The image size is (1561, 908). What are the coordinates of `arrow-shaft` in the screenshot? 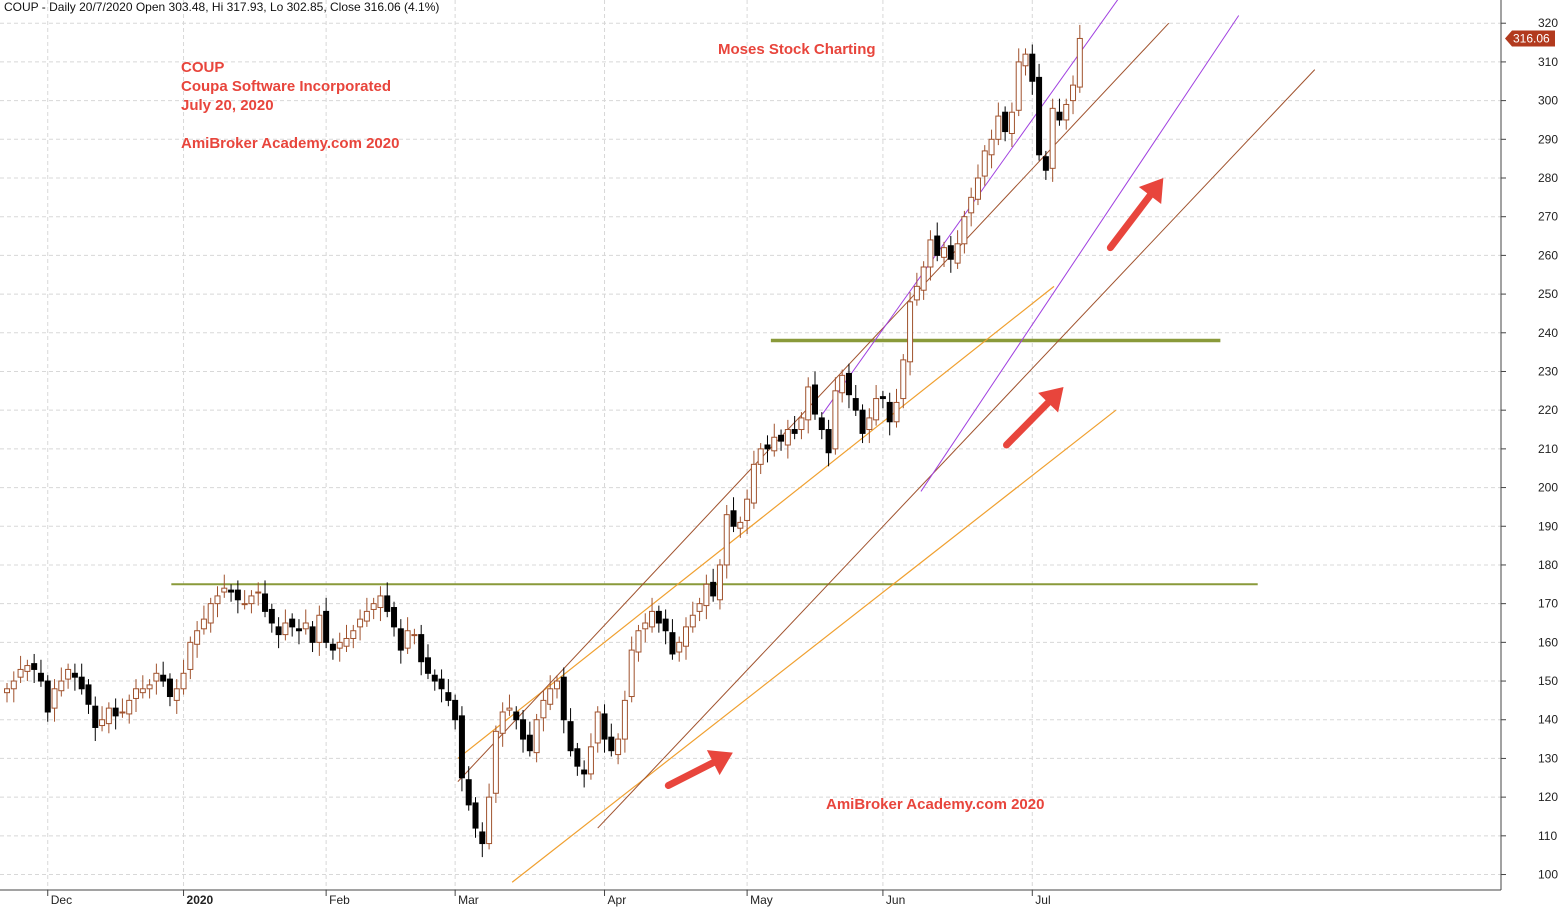 It's located at (1027, 424).